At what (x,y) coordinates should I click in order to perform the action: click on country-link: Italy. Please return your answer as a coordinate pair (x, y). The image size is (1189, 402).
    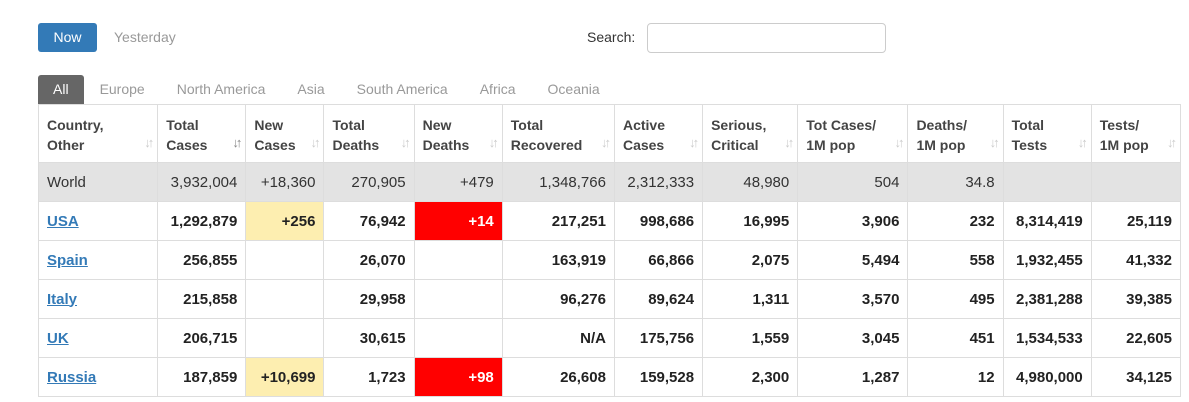
    Looking at the image, I should click on (62, 299).